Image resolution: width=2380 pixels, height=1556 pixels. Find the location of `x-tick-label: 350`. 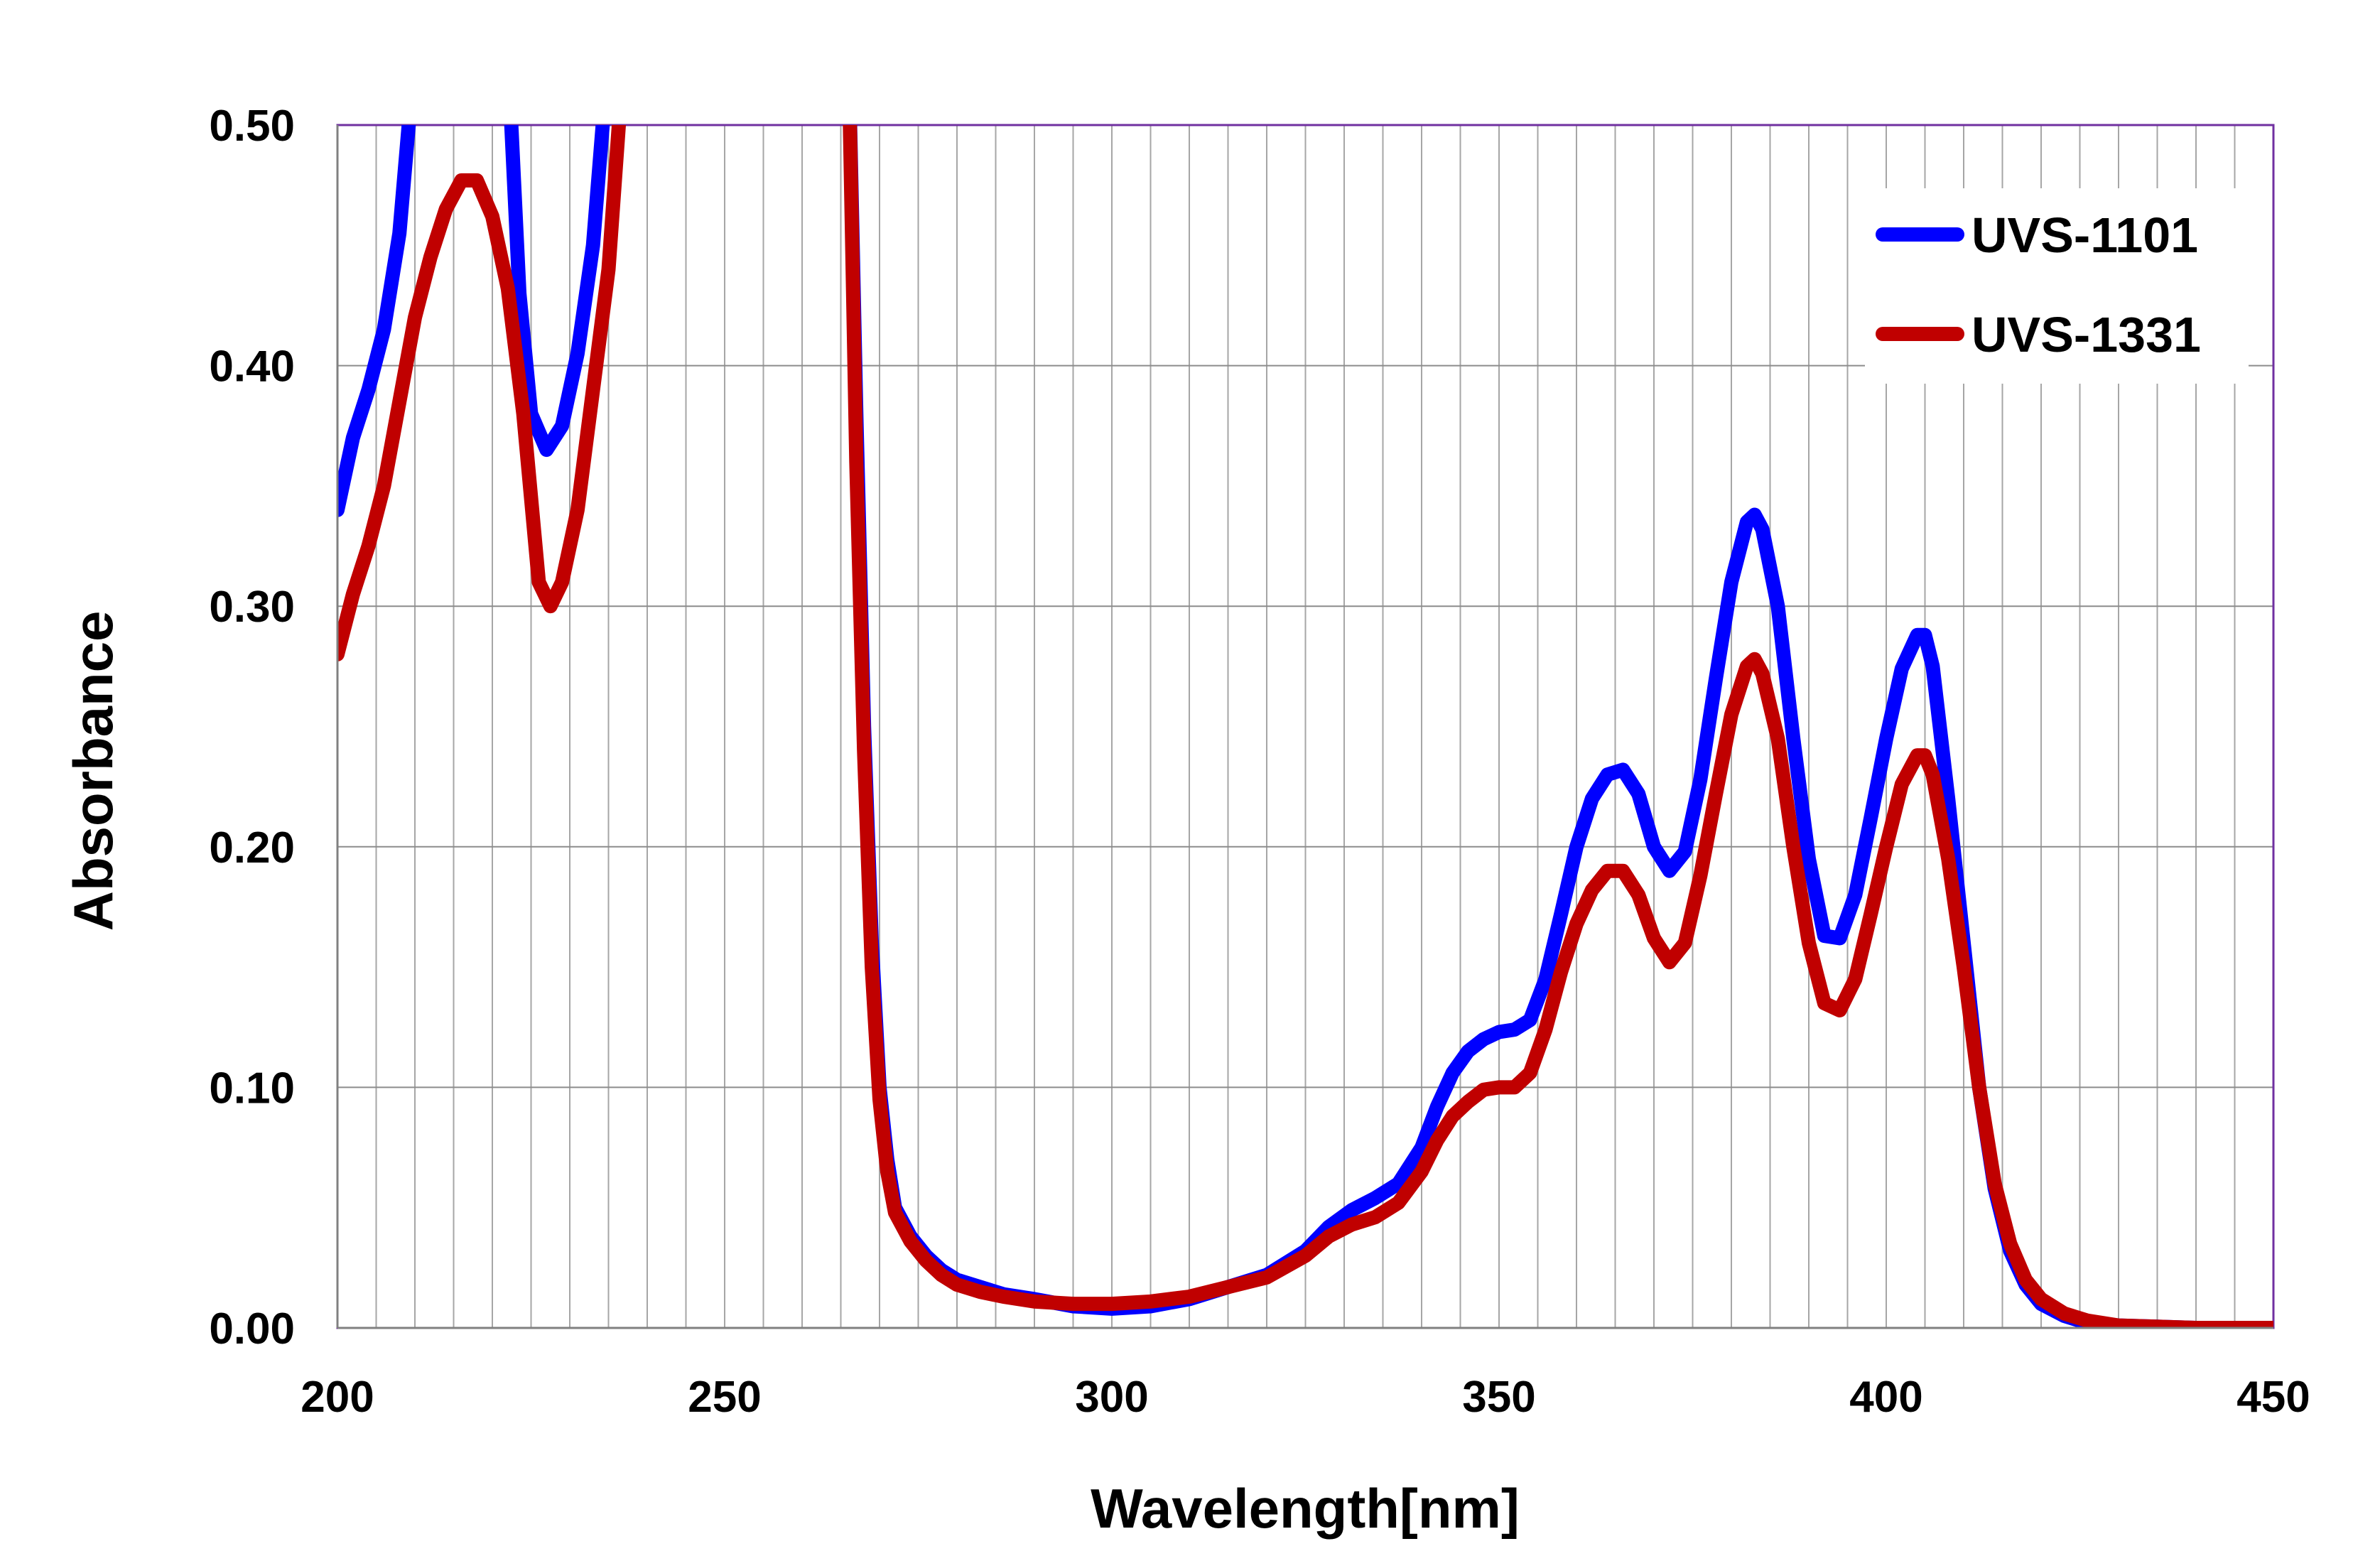

x-tick-label: 350 is located at coordinates (1498, 1397).